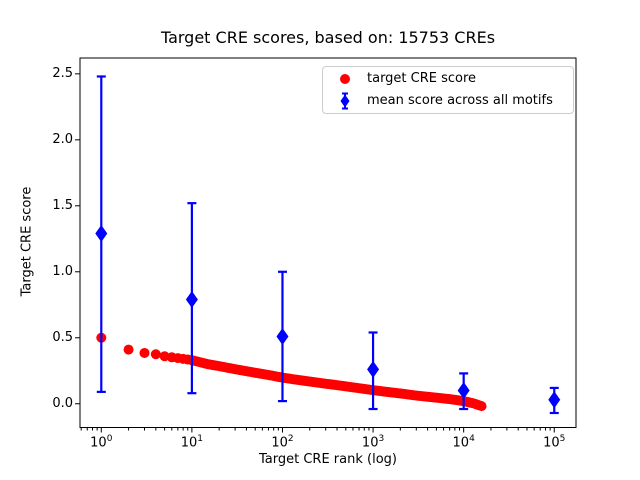 This screenshot has height=480, width=640. I want to click on x-tick-label: 101, so click(192, 442).